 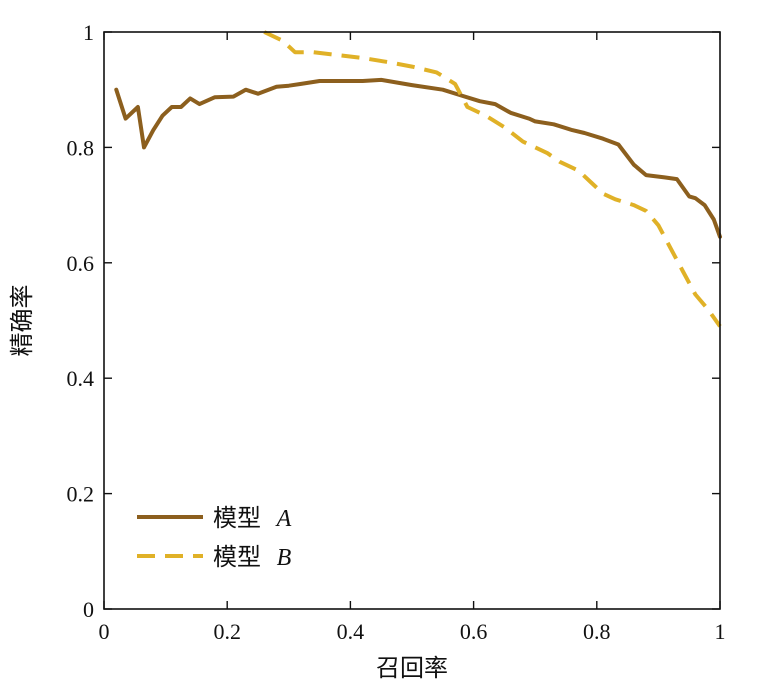 What do you see at coordinates (88, 609) in the screenshot?
I see `y-tick-label: 0` at bounding box center [88, 609].